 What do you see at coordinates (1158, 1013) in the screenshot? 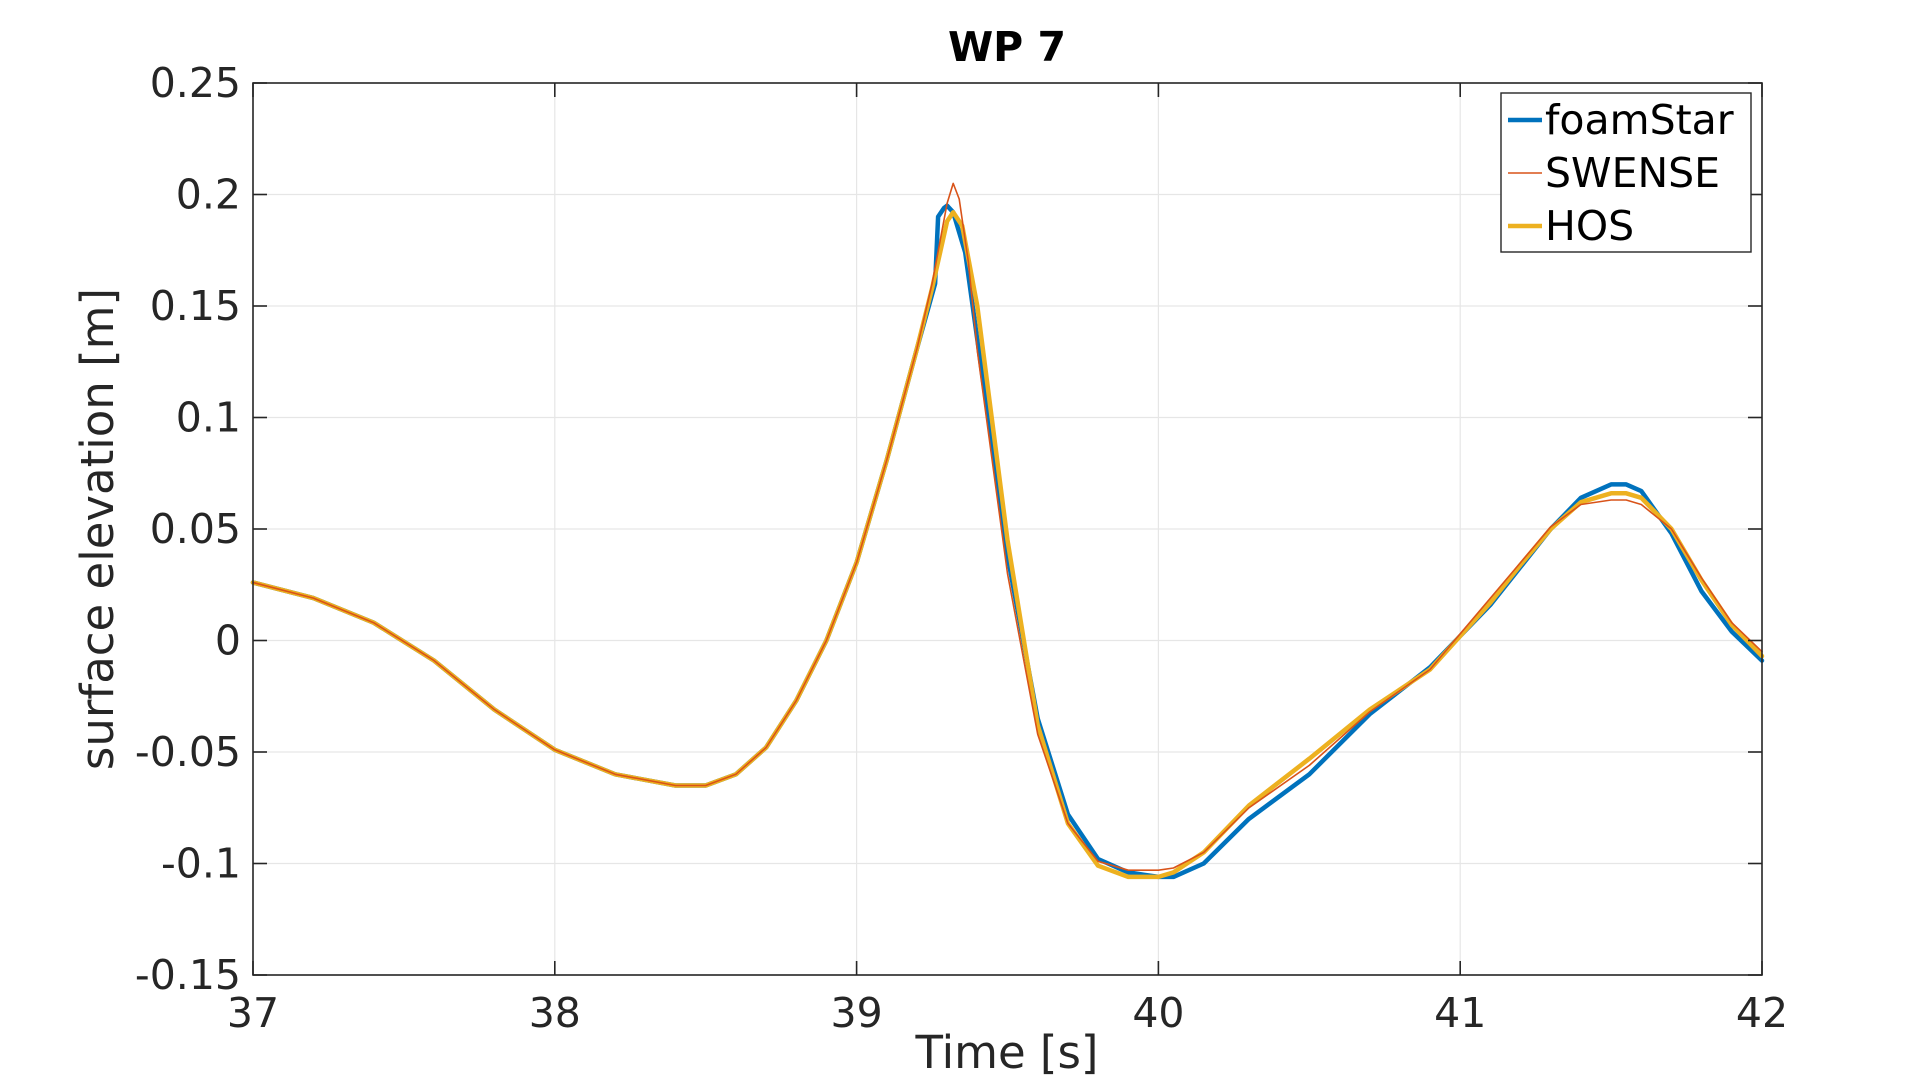
I see `x-tick-label: 40` at bounding box center [1158, 1013].